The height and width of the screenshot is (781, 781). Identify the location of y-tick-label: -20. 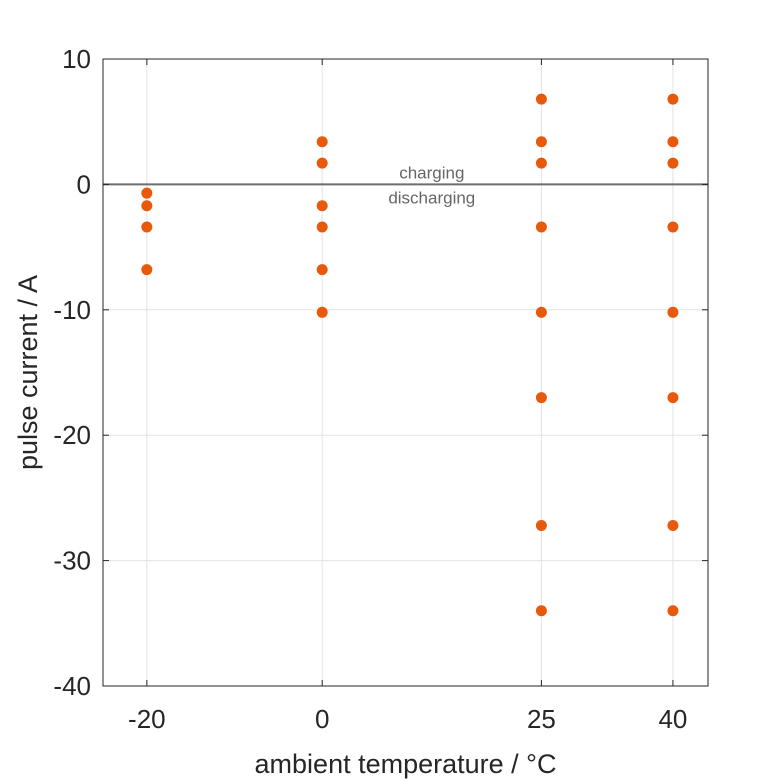
(72, 435).